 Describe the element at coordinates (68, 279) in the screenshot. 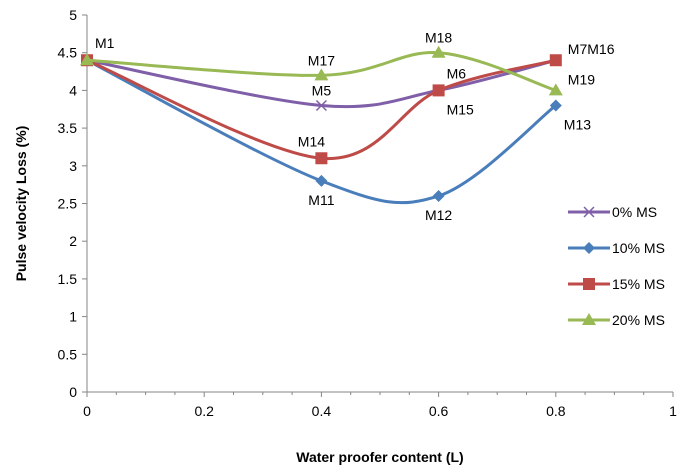

I see `y-tick-label: 1.5` at that location.